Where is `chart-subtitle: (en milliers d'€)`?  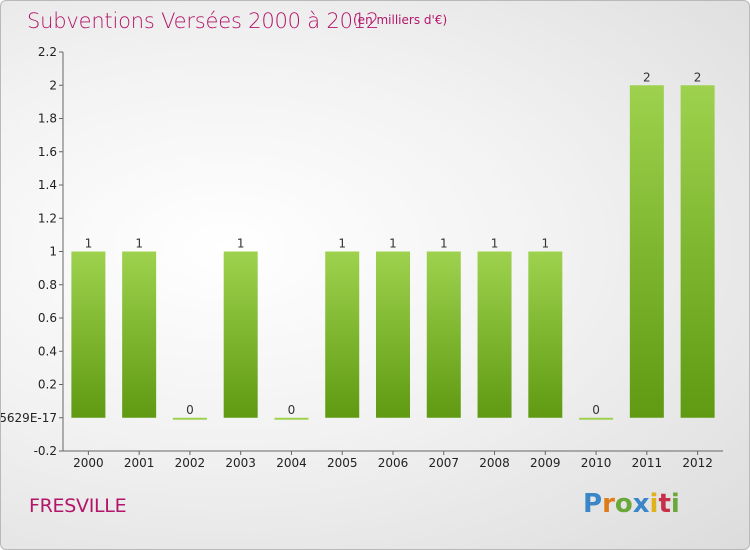
chart-subtitle: (en milliers d'€) is located at coordinates (400, 20).